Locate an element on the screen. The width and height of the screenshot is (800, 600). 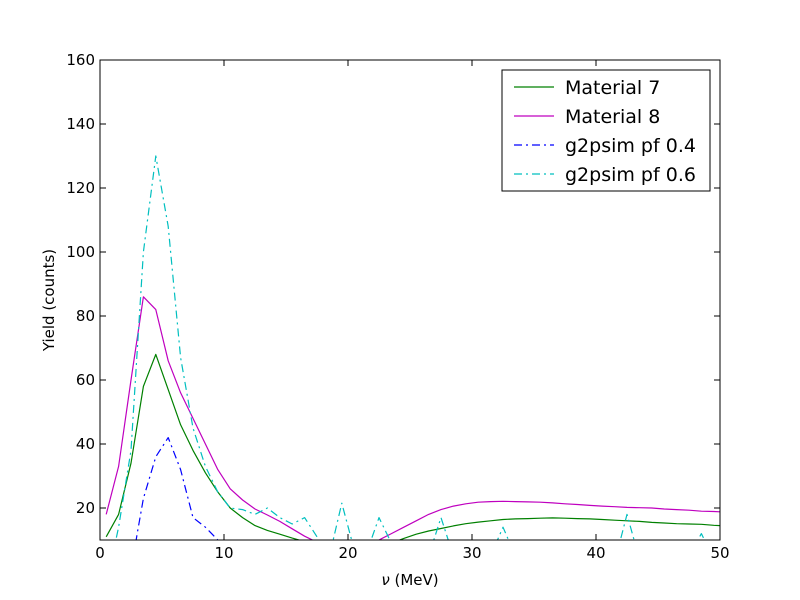
y-tick-label: 80 is located at coordinates (85, 316).